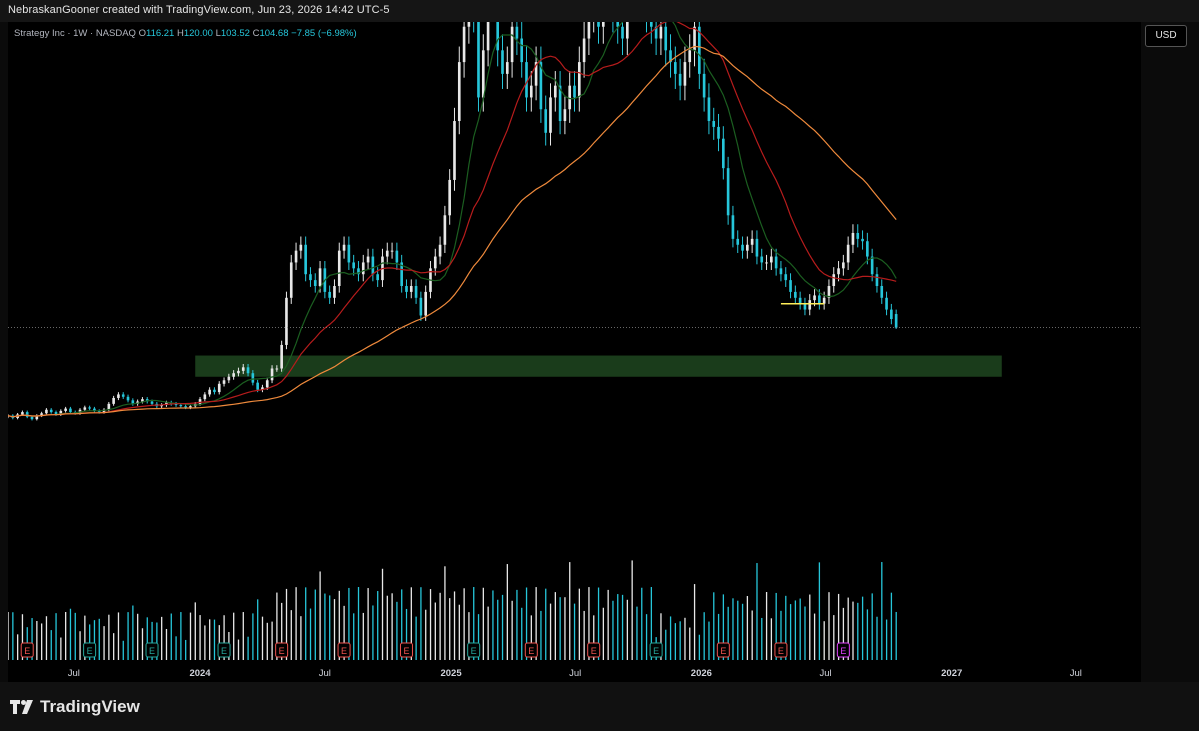 The height and width of the screenshot is (731, 1199). What do you see at coordinates (75, 707) in the screenshot?
I see `tradingview-logo: TradingView` at bounding box center [75, 707].